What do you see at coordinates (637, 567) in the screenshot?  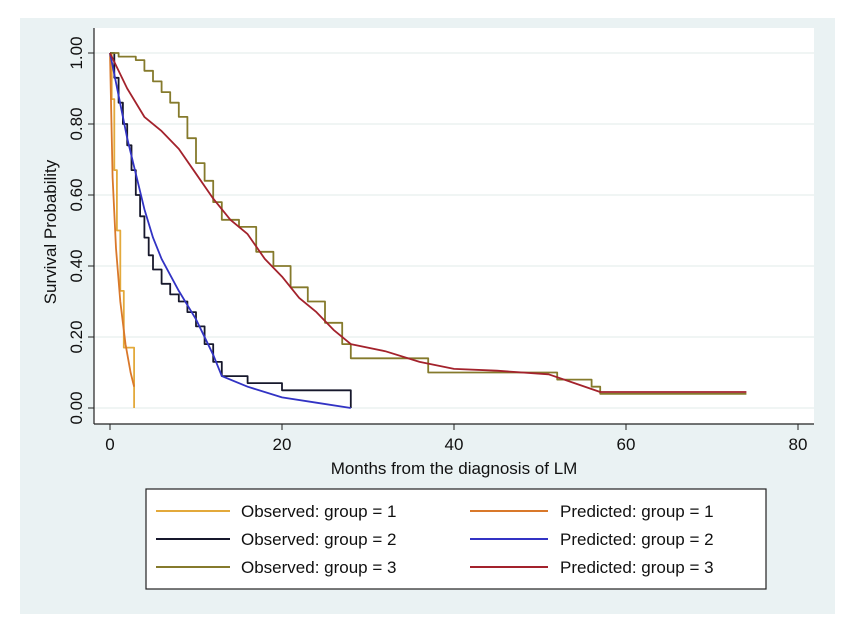 I see `legend-label: Predicted: group = 3` at bounding box center [637, 567].